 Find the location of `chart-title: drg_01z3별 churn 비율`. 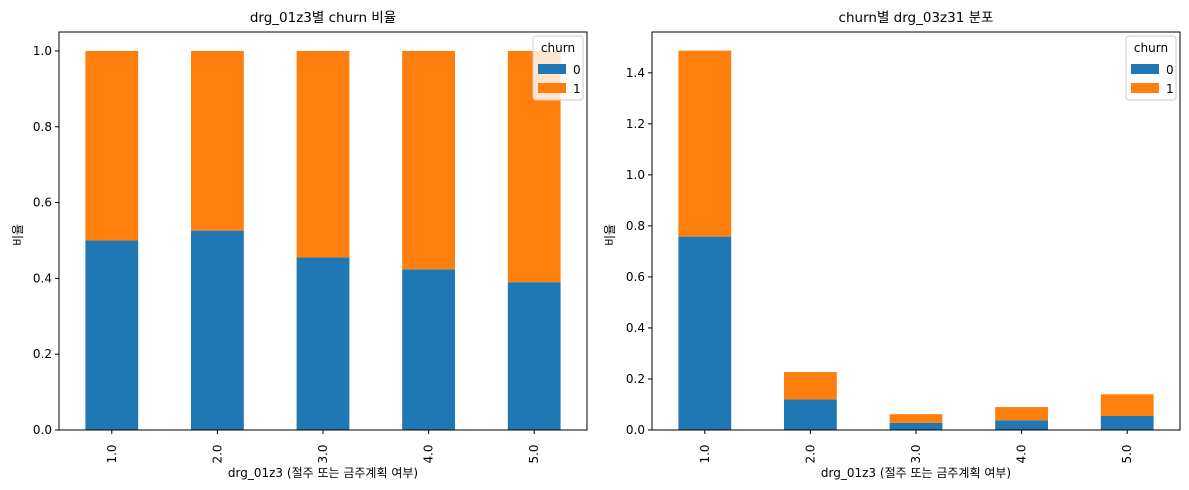

chart-title: drg_01z3별 churn 비율 is located at coordinates (323, 18).